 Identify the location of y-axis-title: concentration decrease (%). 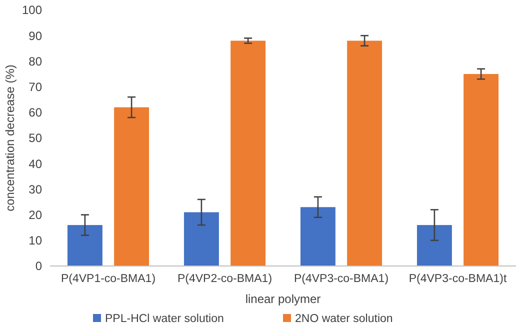
(10, 138).